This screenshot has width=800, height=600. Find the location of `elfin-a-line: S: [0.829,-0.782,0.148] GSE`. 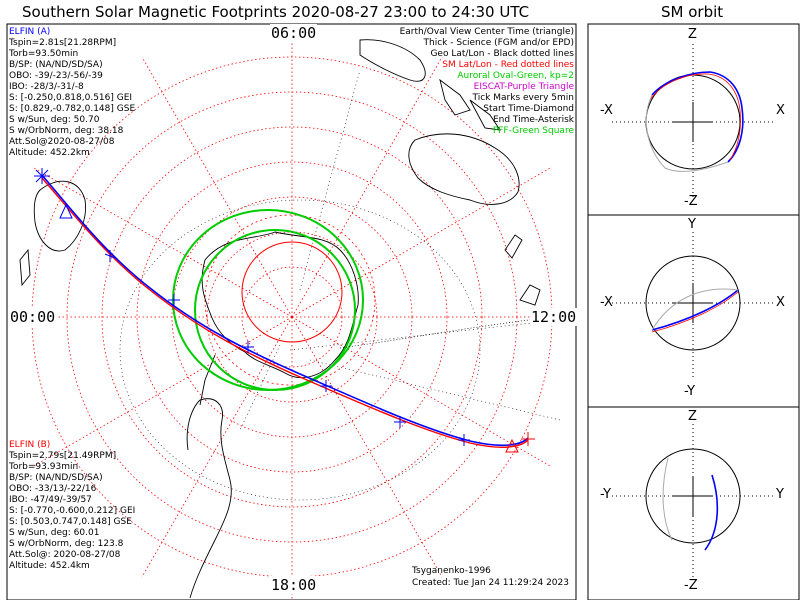

elfin-a-line: S: [0.829,-0.782,0.148] GSE is located at coordinates (72, 109).